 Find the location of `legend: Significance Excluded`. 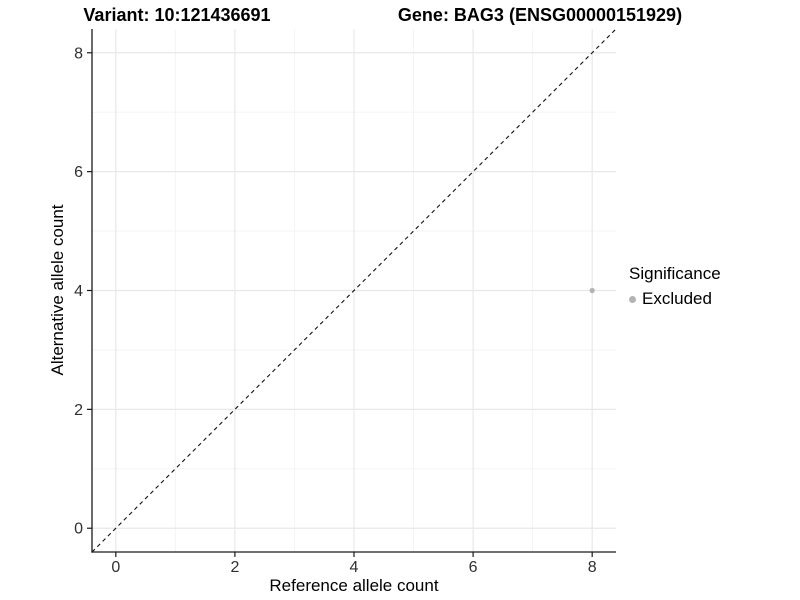

legend: Significance Excluded is located at coordinates (675, 286).